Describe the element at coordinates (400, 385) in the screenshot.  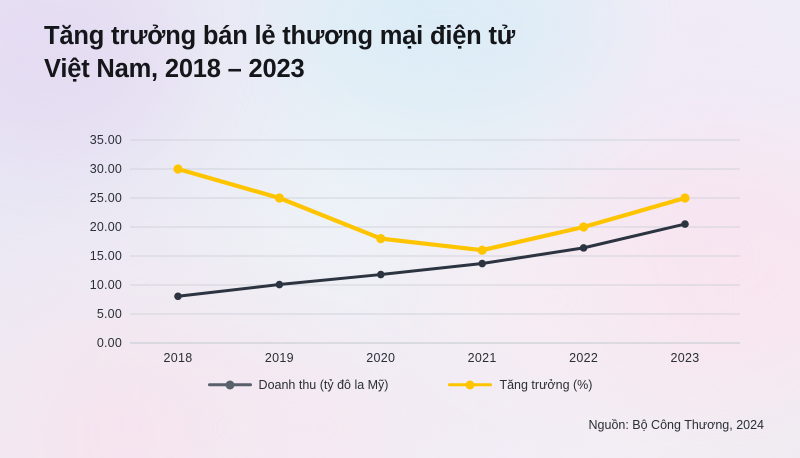
I see `chart-legend: Doanh thu (tỷ đô la Mỹ) Tăng trưởng (%)` at that location.